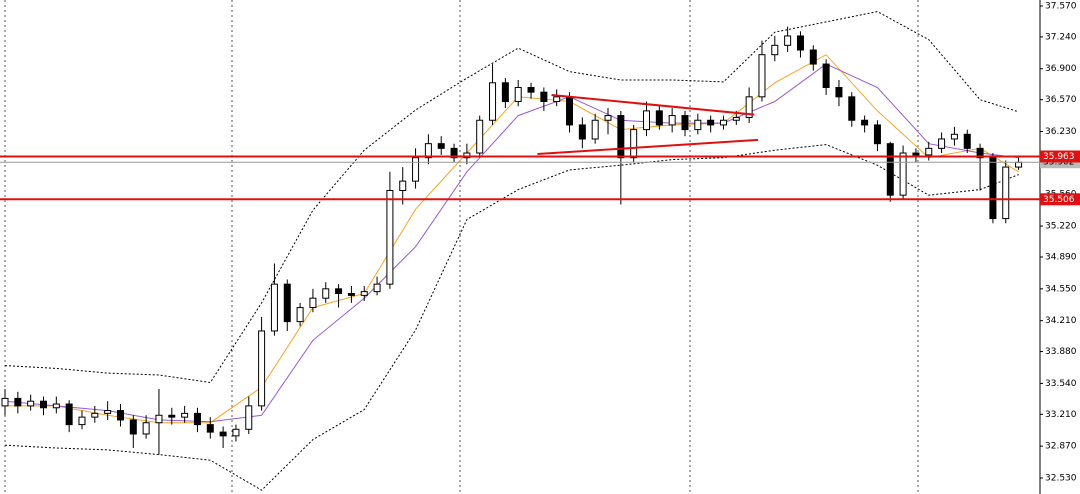 The width and height of the screenshot is (1080, 494). I want to click on y-tick-label: 36.900, so click(1061, 69).